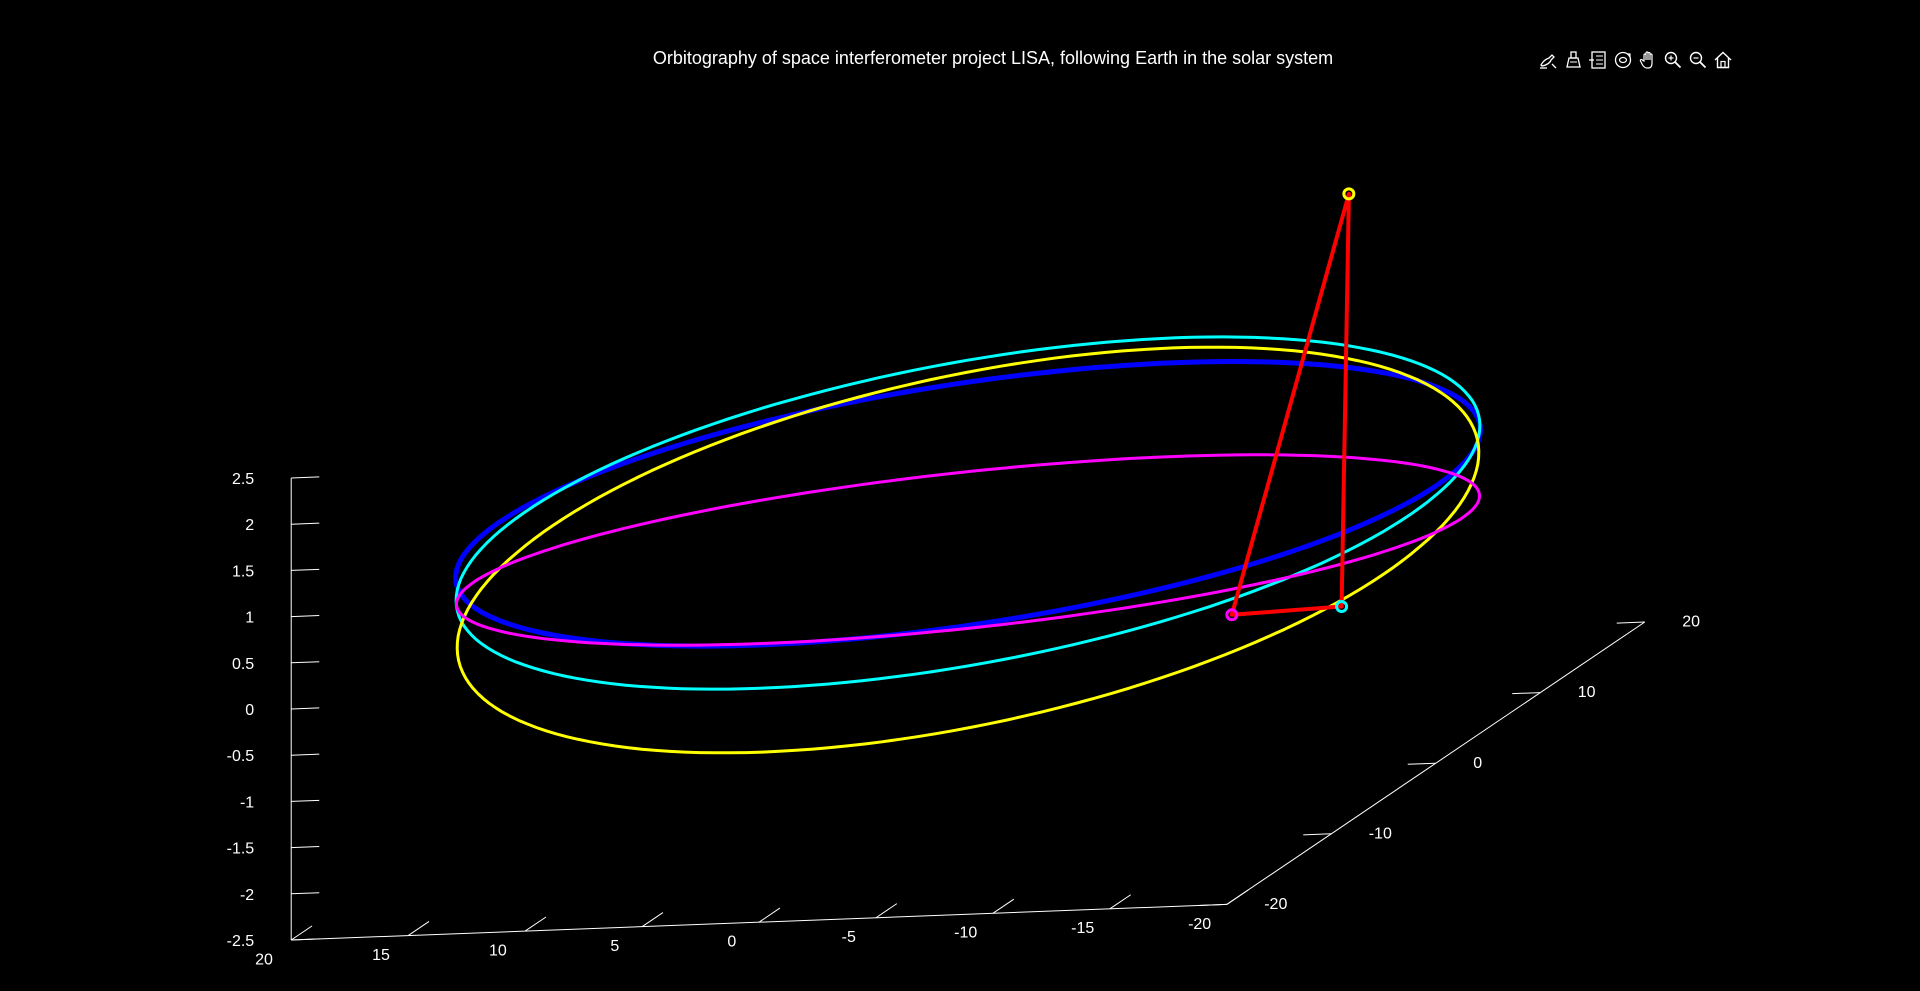  What do you see at coordinates (731, 942) in the screenshot?
I see `x-tick-label: 0` at bounding box center [731, 942].